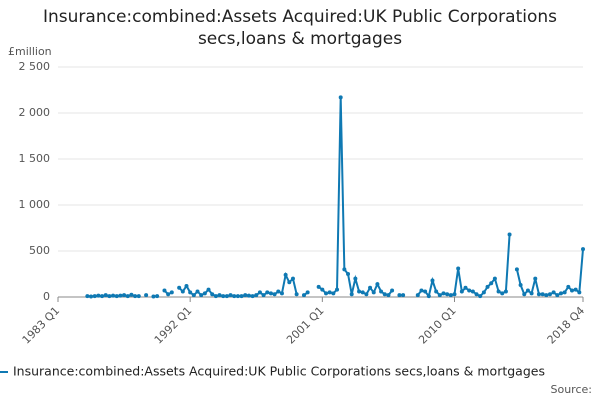 The image size is (600, 400). Describe the element at coordinates (46, 296) in the screenshot. I see `y-tick-label: 0` at that location.